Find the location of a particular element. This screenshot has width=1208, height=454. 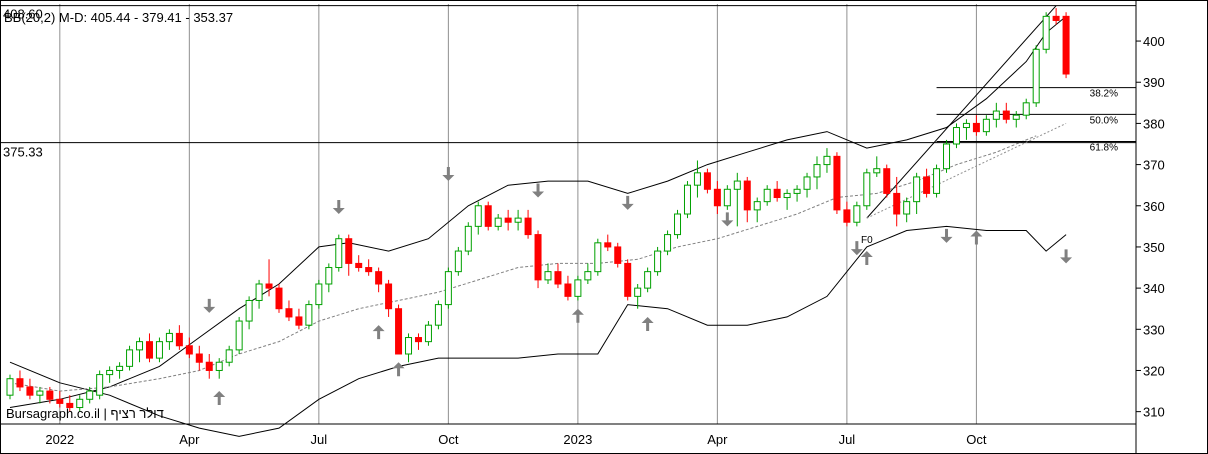

x-tick-label: Apr is located at coordinates (717, 439).